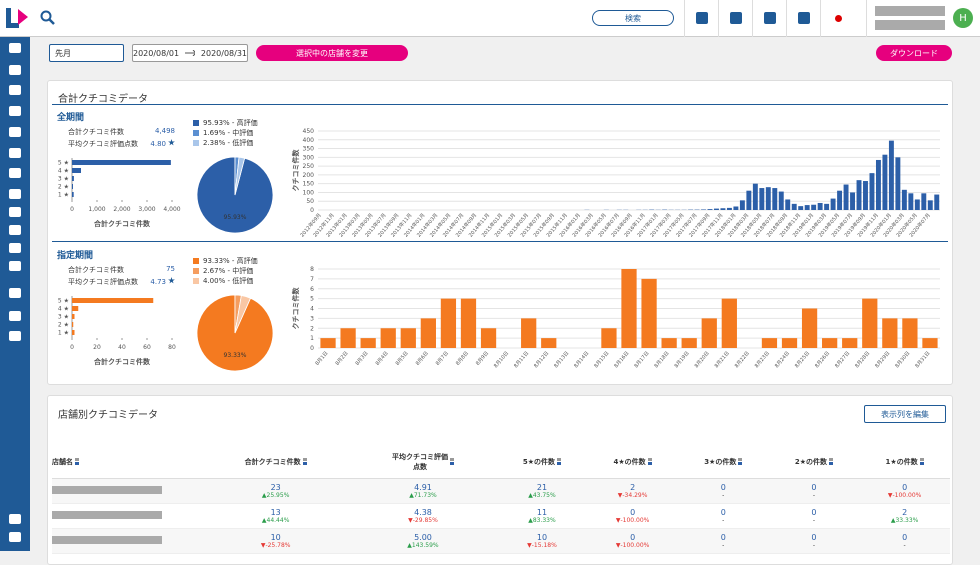  I want to click on store-icon, so click(769, 18).